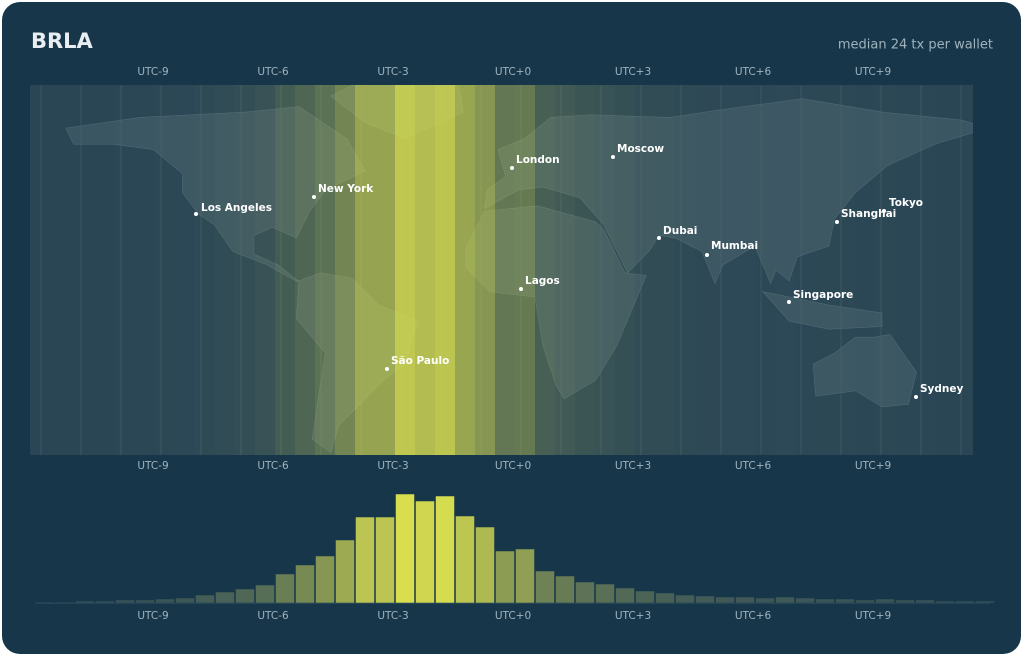  What do you see at coordinates (62, 41) in the screenshot?
I see `title: BRLA` at bounding box center [62, 41].